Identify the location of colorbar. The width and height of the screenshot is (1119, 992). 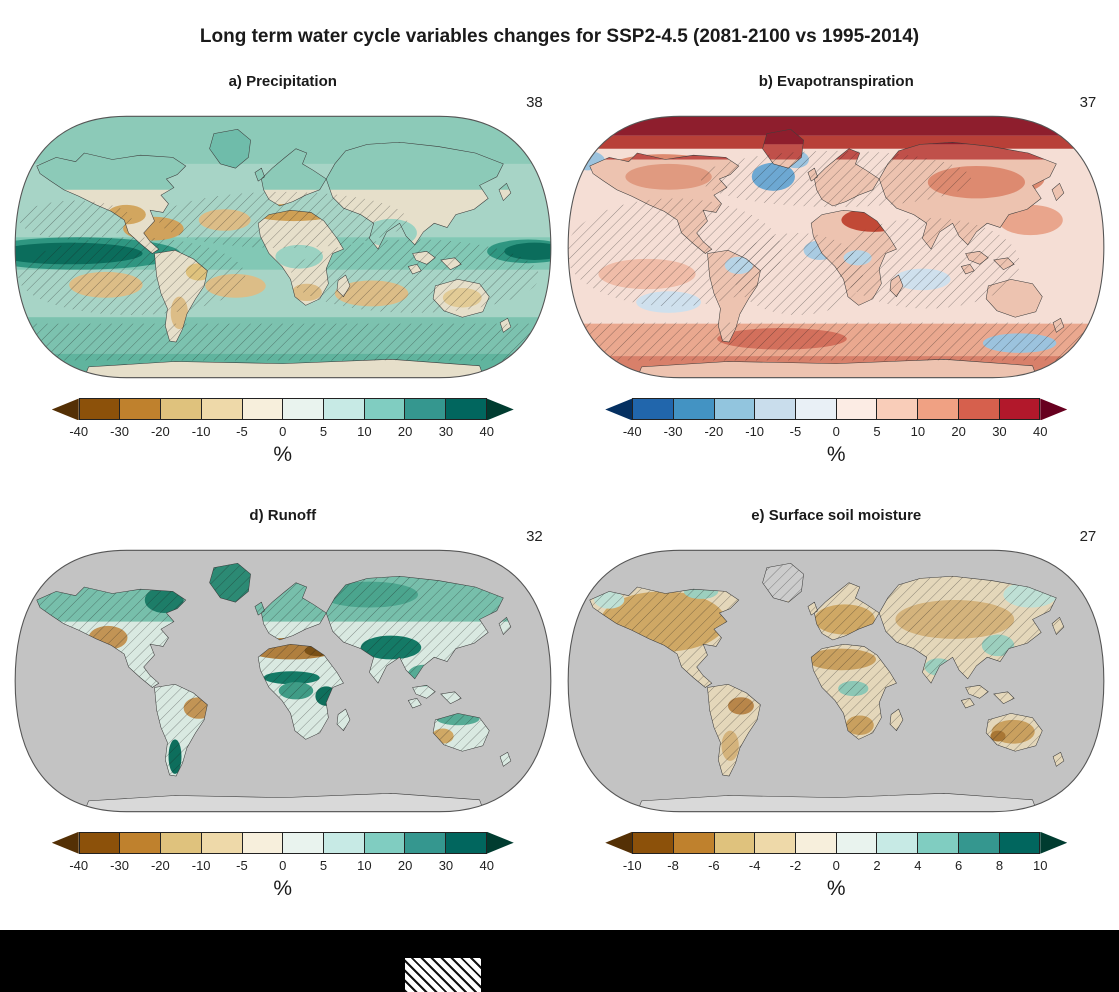
(282, 409).